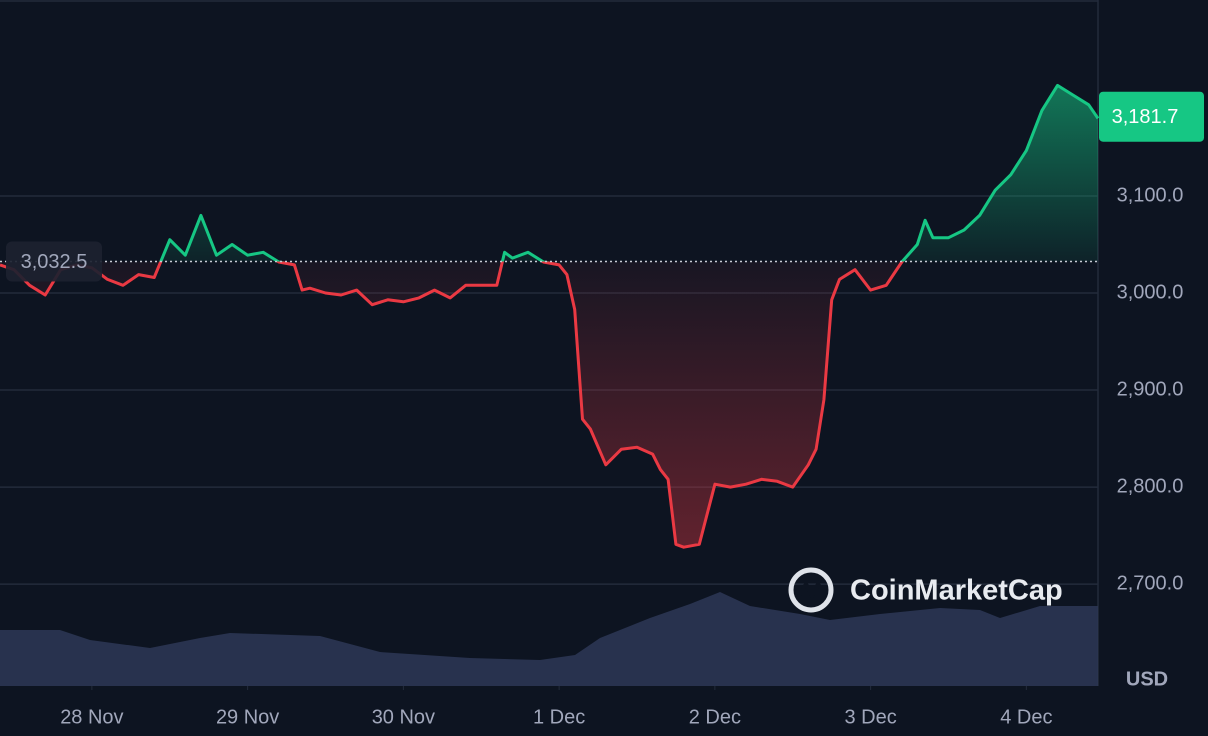  I want to click on volume-area, so click(549, 639).